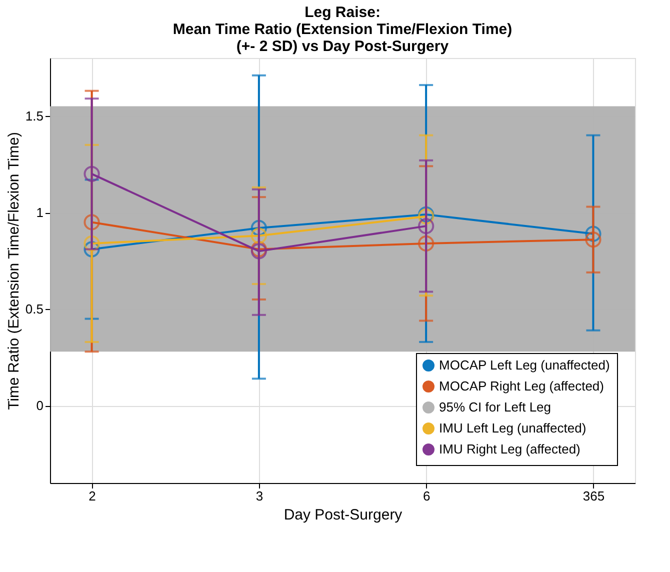  Describe the element at coordinates (512, 428) in the screenshot. I see `legend-label: IMU Left Leg (unaffected)` at that location.